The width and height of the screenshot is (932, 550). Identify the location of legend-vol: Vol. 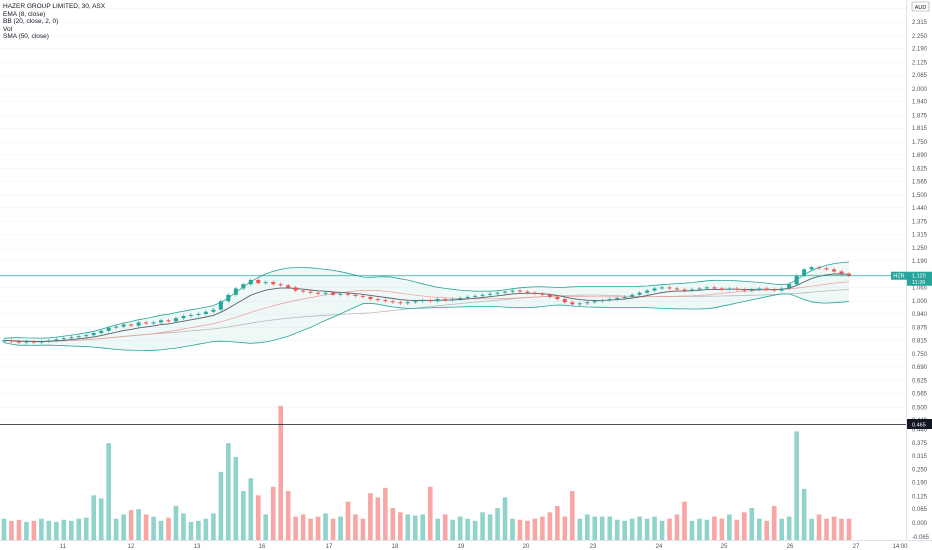
(8, 29).